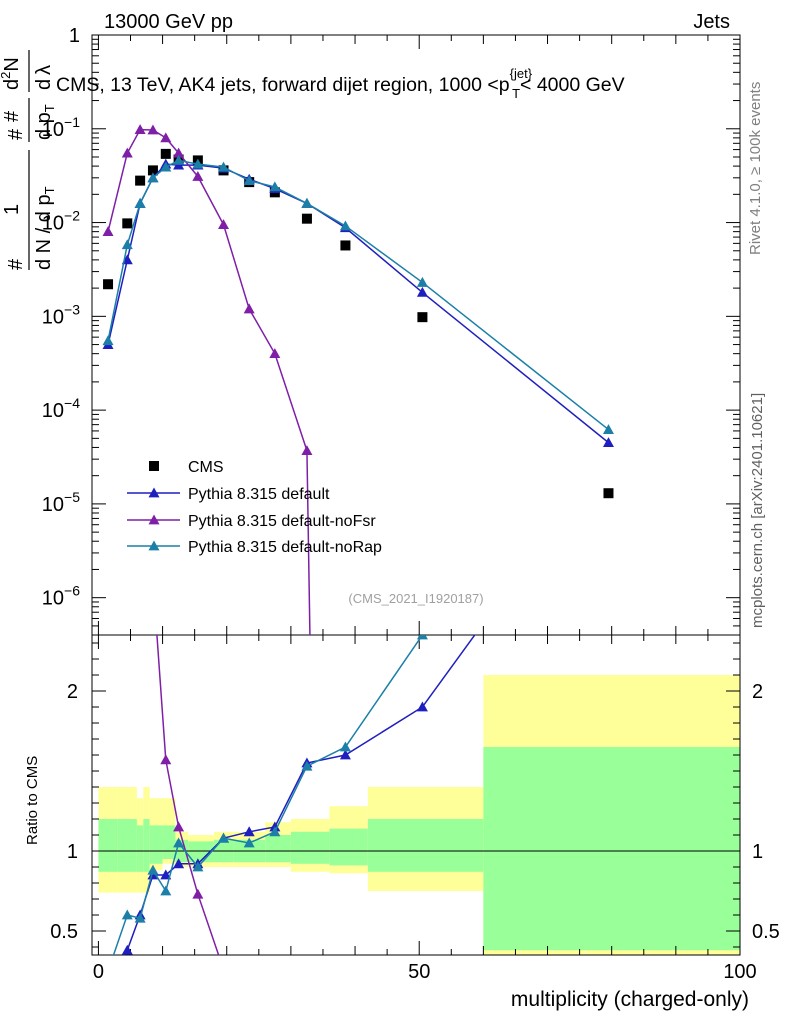 The width and height of the screenshot is (786, 1029). I want to click on legend-label: Pythia 8.315 default-noFsr, so click(282, 521).